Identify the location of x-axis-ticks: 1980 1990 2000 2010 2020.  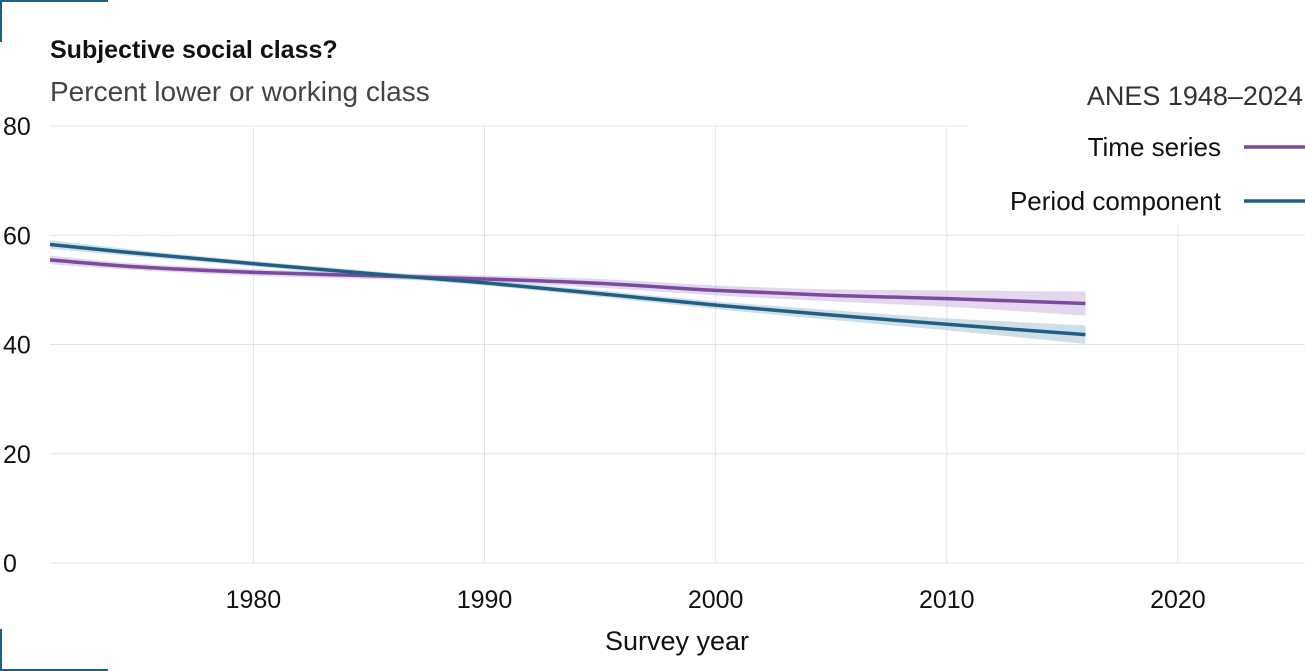
(716, 600).